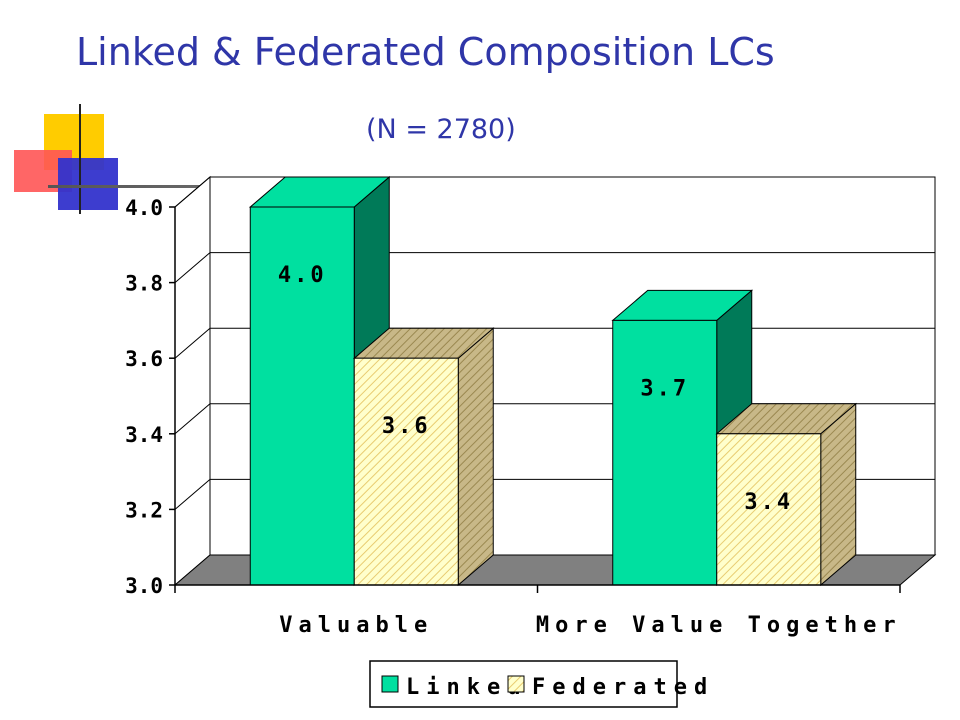  I want to click on bar-value-label: 3.4, so click(768, 502).